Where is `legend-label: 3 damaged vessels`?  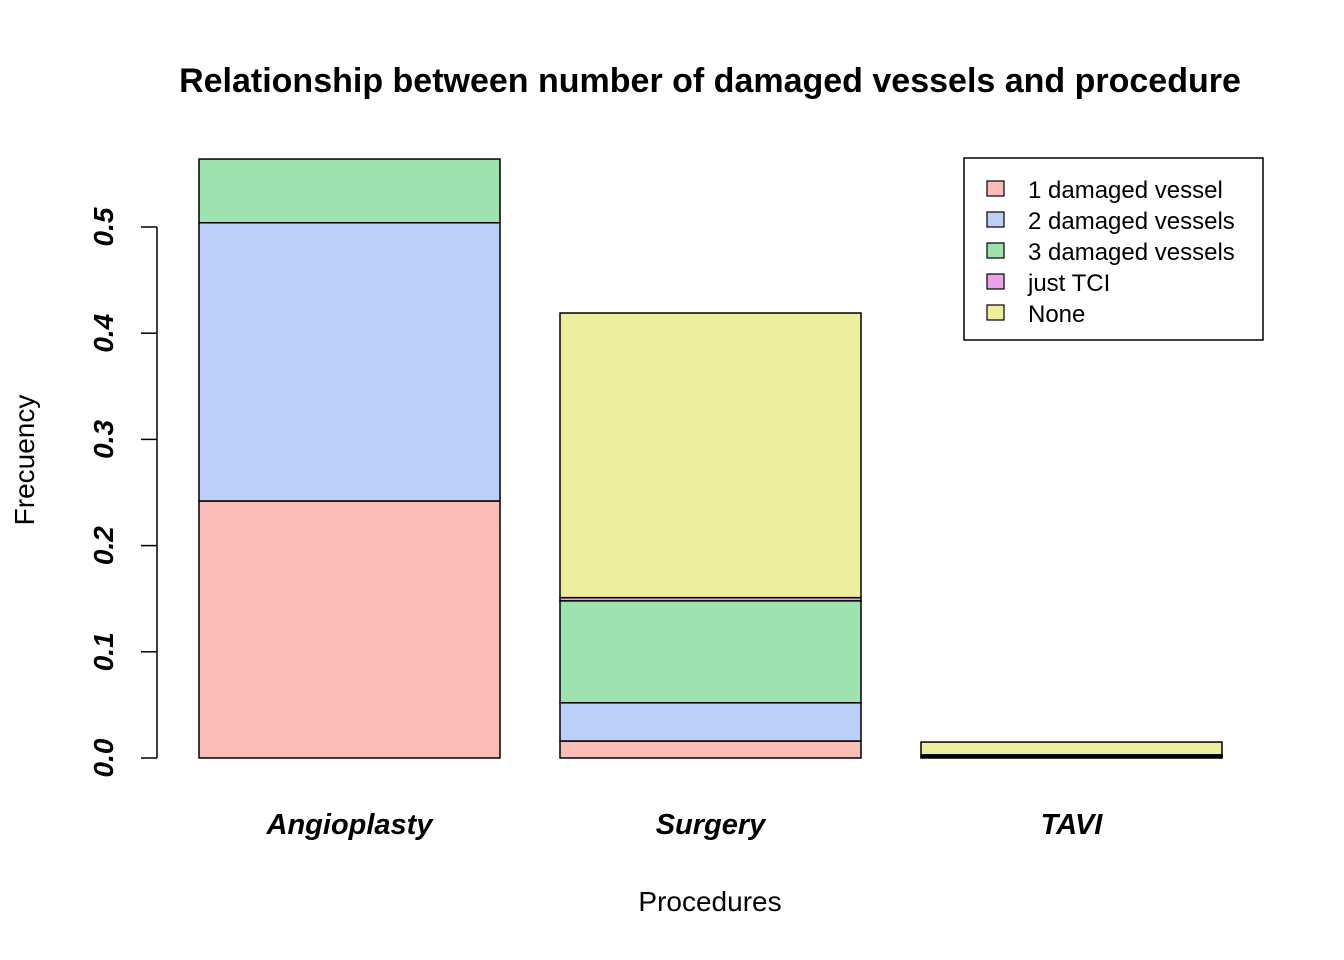 legend-label: 3 damaged vessels is located at coordinates (1131, 252).